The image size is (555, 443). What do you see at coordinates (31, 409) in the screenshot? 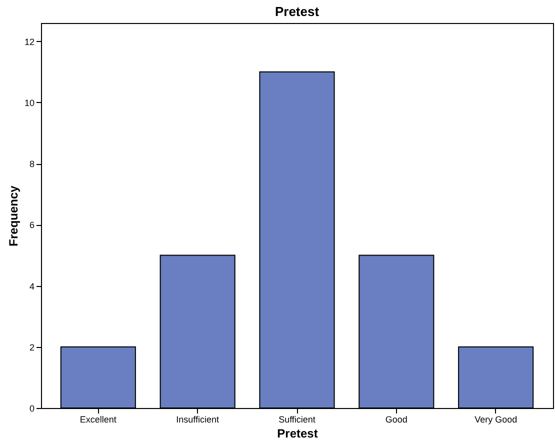
I see `y-tick-label: 0` at bounding box center [31, 409].